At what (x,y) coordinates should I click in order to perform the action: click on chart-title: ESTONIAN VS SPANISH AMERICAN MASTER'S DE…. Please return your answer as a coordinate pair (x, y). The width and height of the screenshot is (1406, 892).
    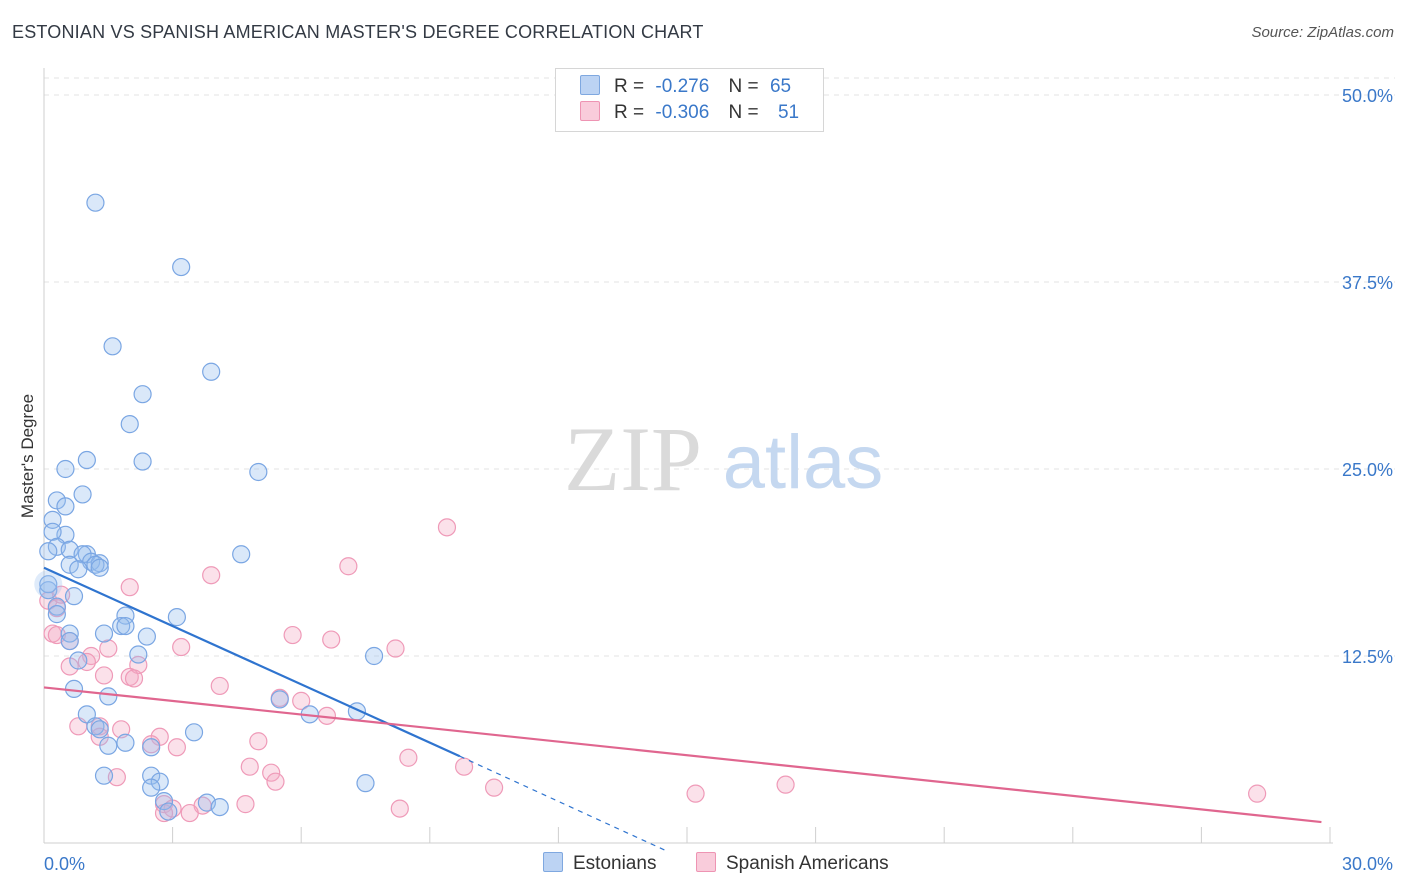
    Looking at the image, I should click on (358, 32).